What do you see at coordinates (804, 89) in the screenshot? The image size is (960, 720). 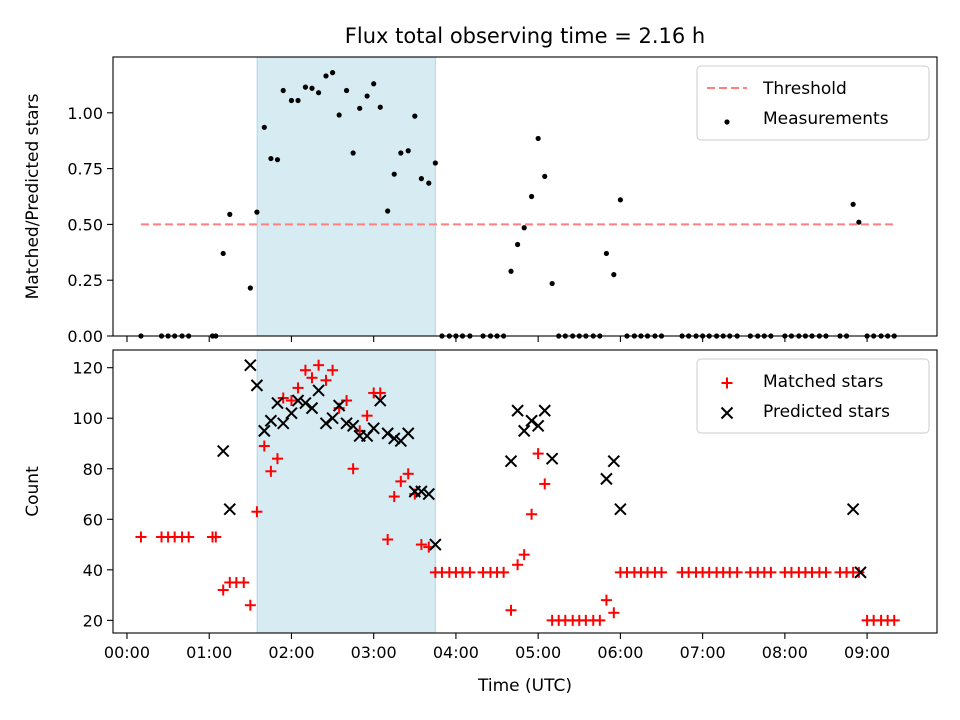 I see `legend-label: Threshold` at bounding box center [804, 89].